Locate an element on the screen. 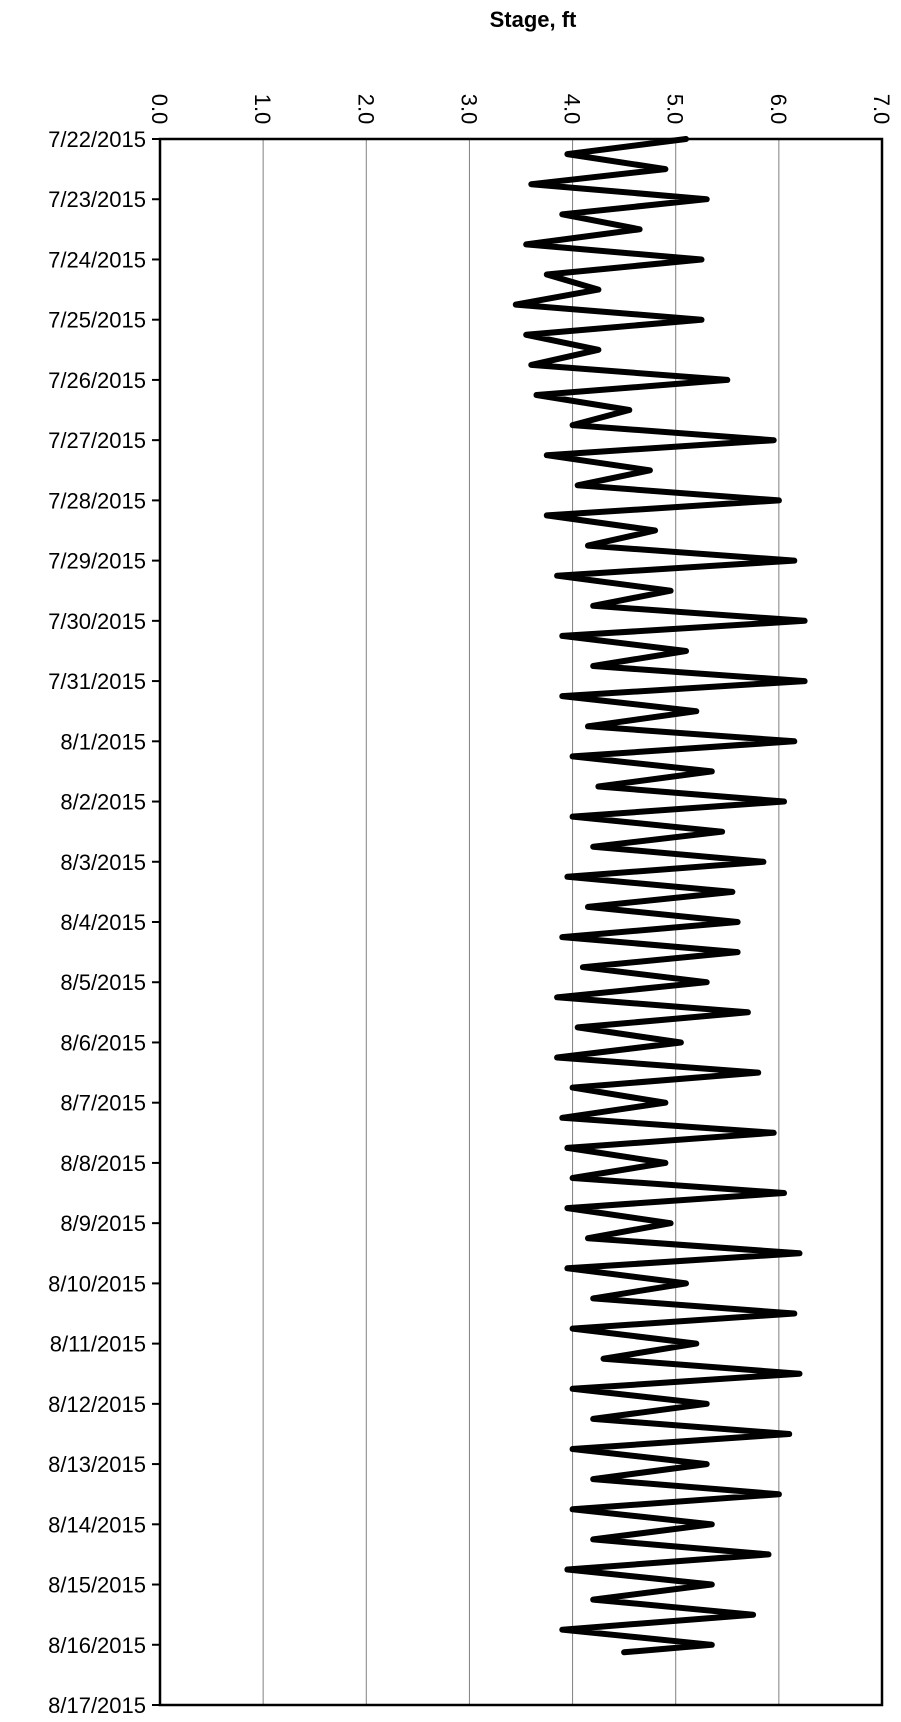  x-tick-label: 3.0 is located at coordinates (468, 109).